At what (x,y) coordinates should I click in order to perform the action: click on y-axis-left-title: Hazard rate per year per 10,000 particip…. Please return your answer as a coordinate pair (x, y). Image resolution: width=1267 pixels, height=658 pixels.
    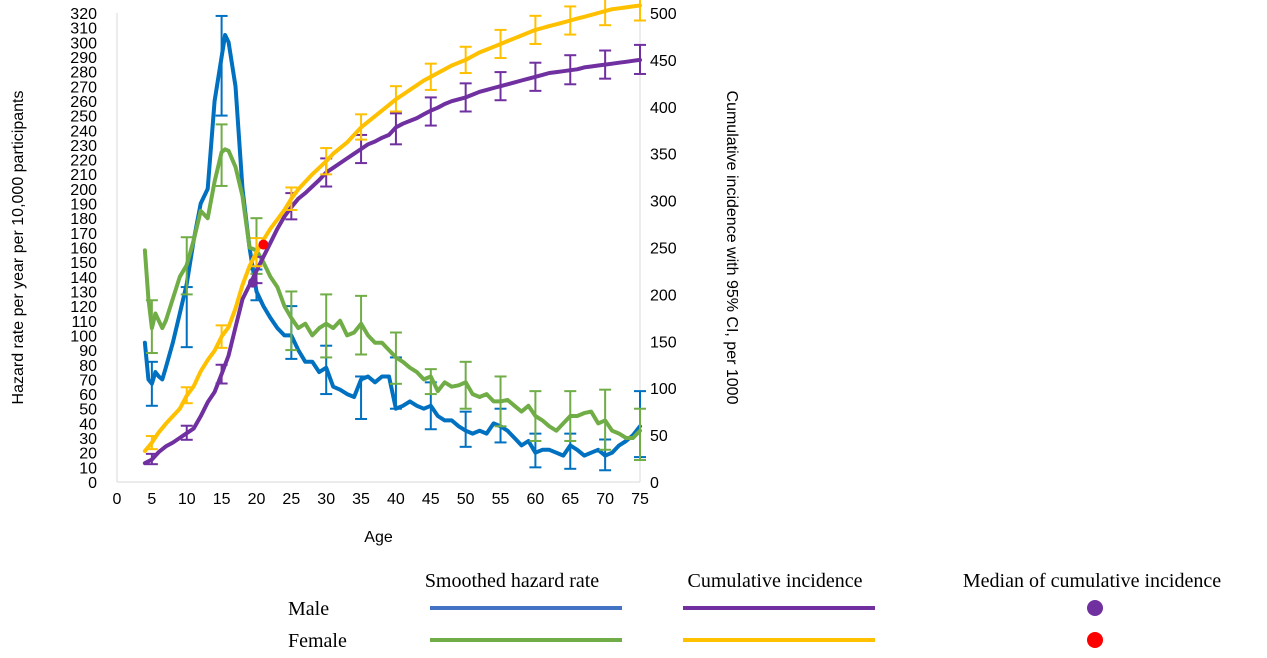
    Looking at the image, I should click on (18, 248).